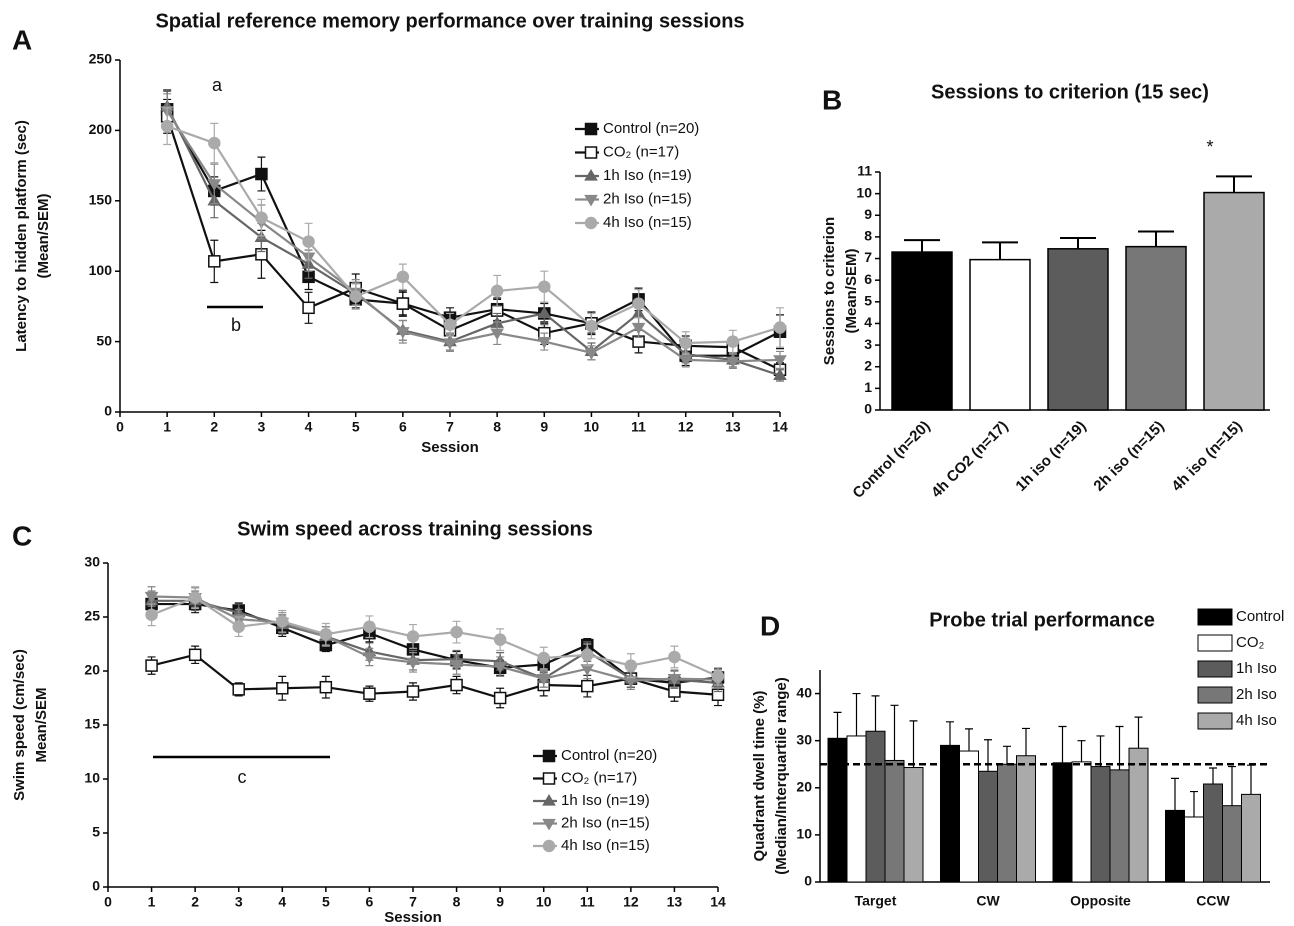 The width and height of the screenshot is (1294, 926). I want to click on x-tick-label: 10, so click(592, 427).